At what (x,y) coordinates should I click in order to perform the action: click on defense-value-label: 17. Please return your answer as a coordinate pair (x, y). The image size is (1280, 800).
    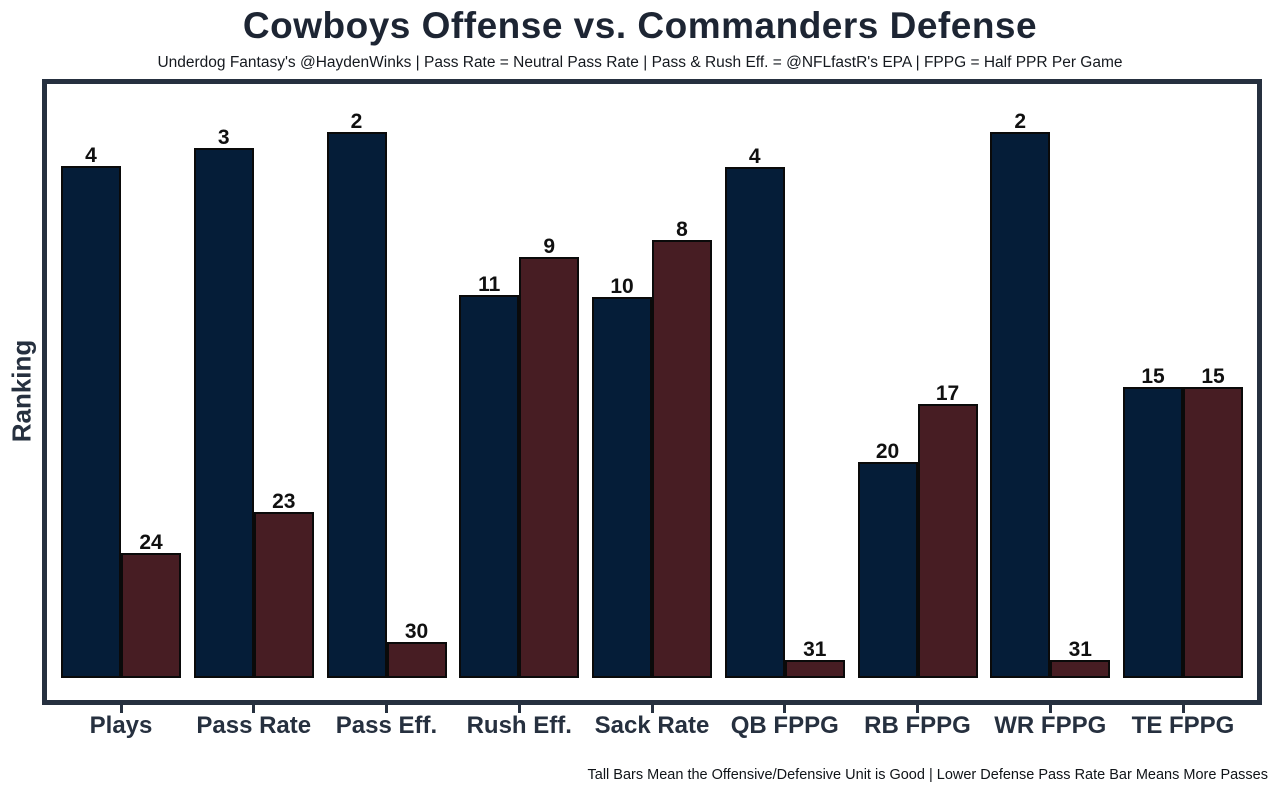
    Looking at the image, I should click on (947, 393).